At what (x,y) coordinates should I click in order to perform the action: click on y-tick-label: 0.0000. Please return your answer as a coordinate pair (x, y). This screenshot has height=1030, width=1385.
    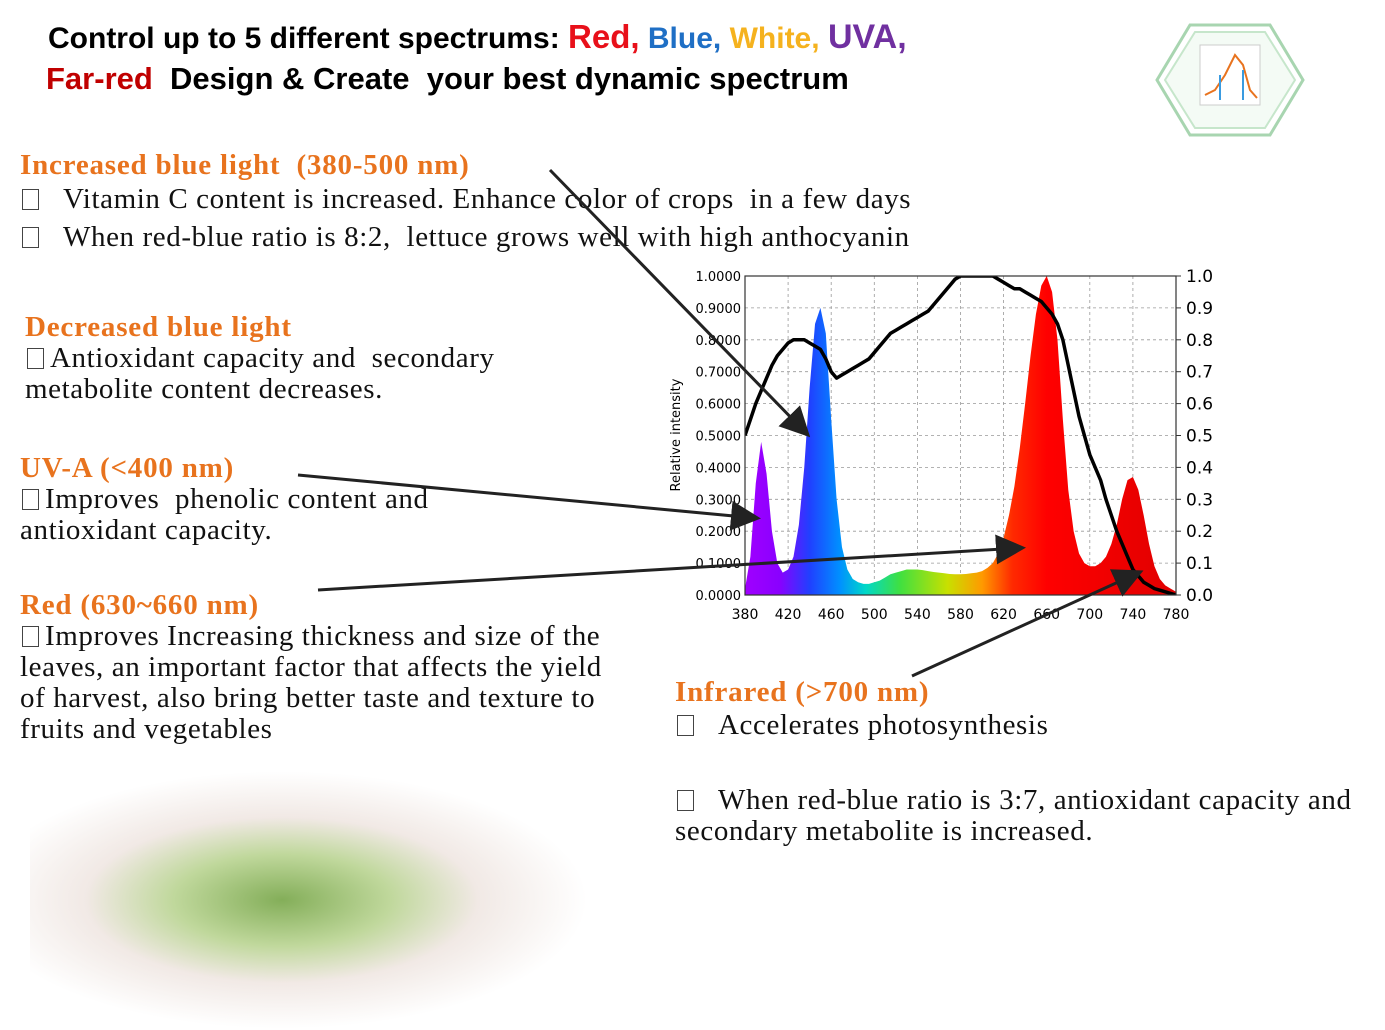
    Looking at the image, I should click on (719, 596).